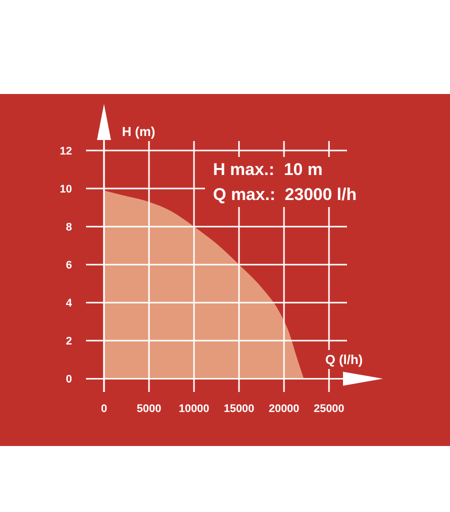 The height and width of the screenshot is (512, 450). I want to click on x-tick-label: 5000, so click(149, 409).